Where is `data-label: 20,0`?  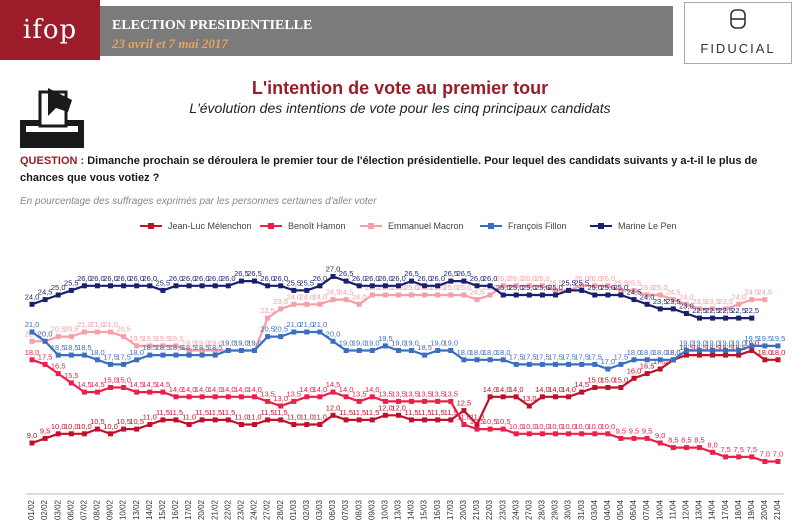 data-label: 20,0 is located at coordinates (45, 333).